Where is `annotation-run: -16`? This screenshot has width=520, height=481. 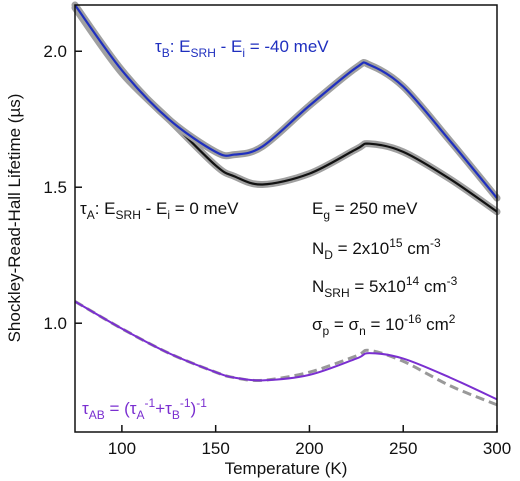 annotation-run: -16 is located at coordinates (413, 319).